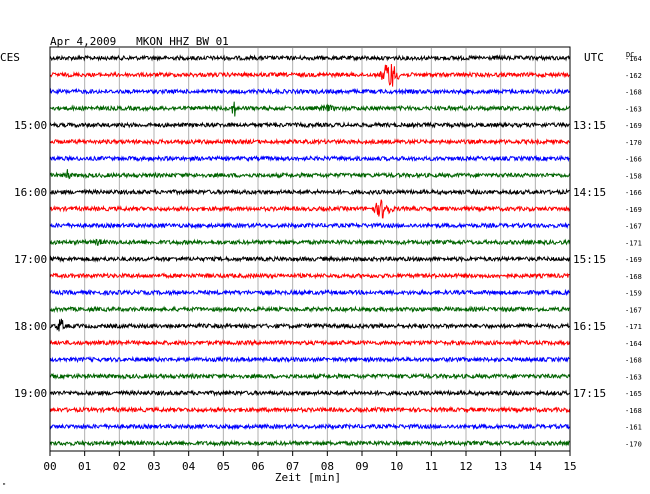 The width and height of the screenshot is (650, 494). Describe the element at coordinates (396, 466) in the screenshot. I see `x-tick-label: 10` at that location.